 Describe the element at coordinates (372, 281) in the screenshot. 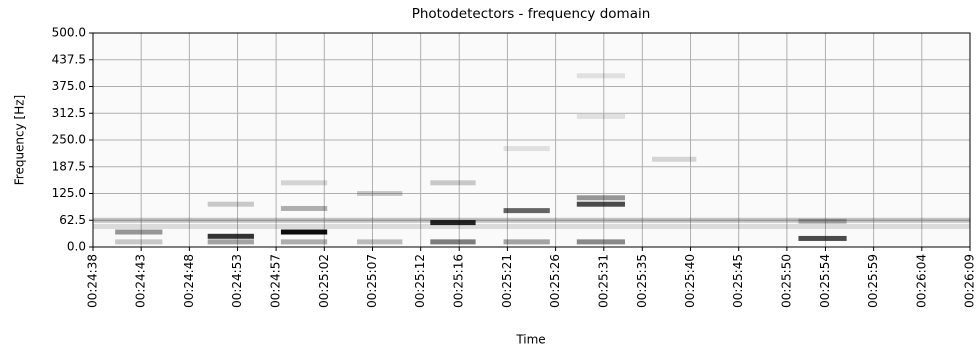

I see `x-tick-label: 00:25:07` at that location.